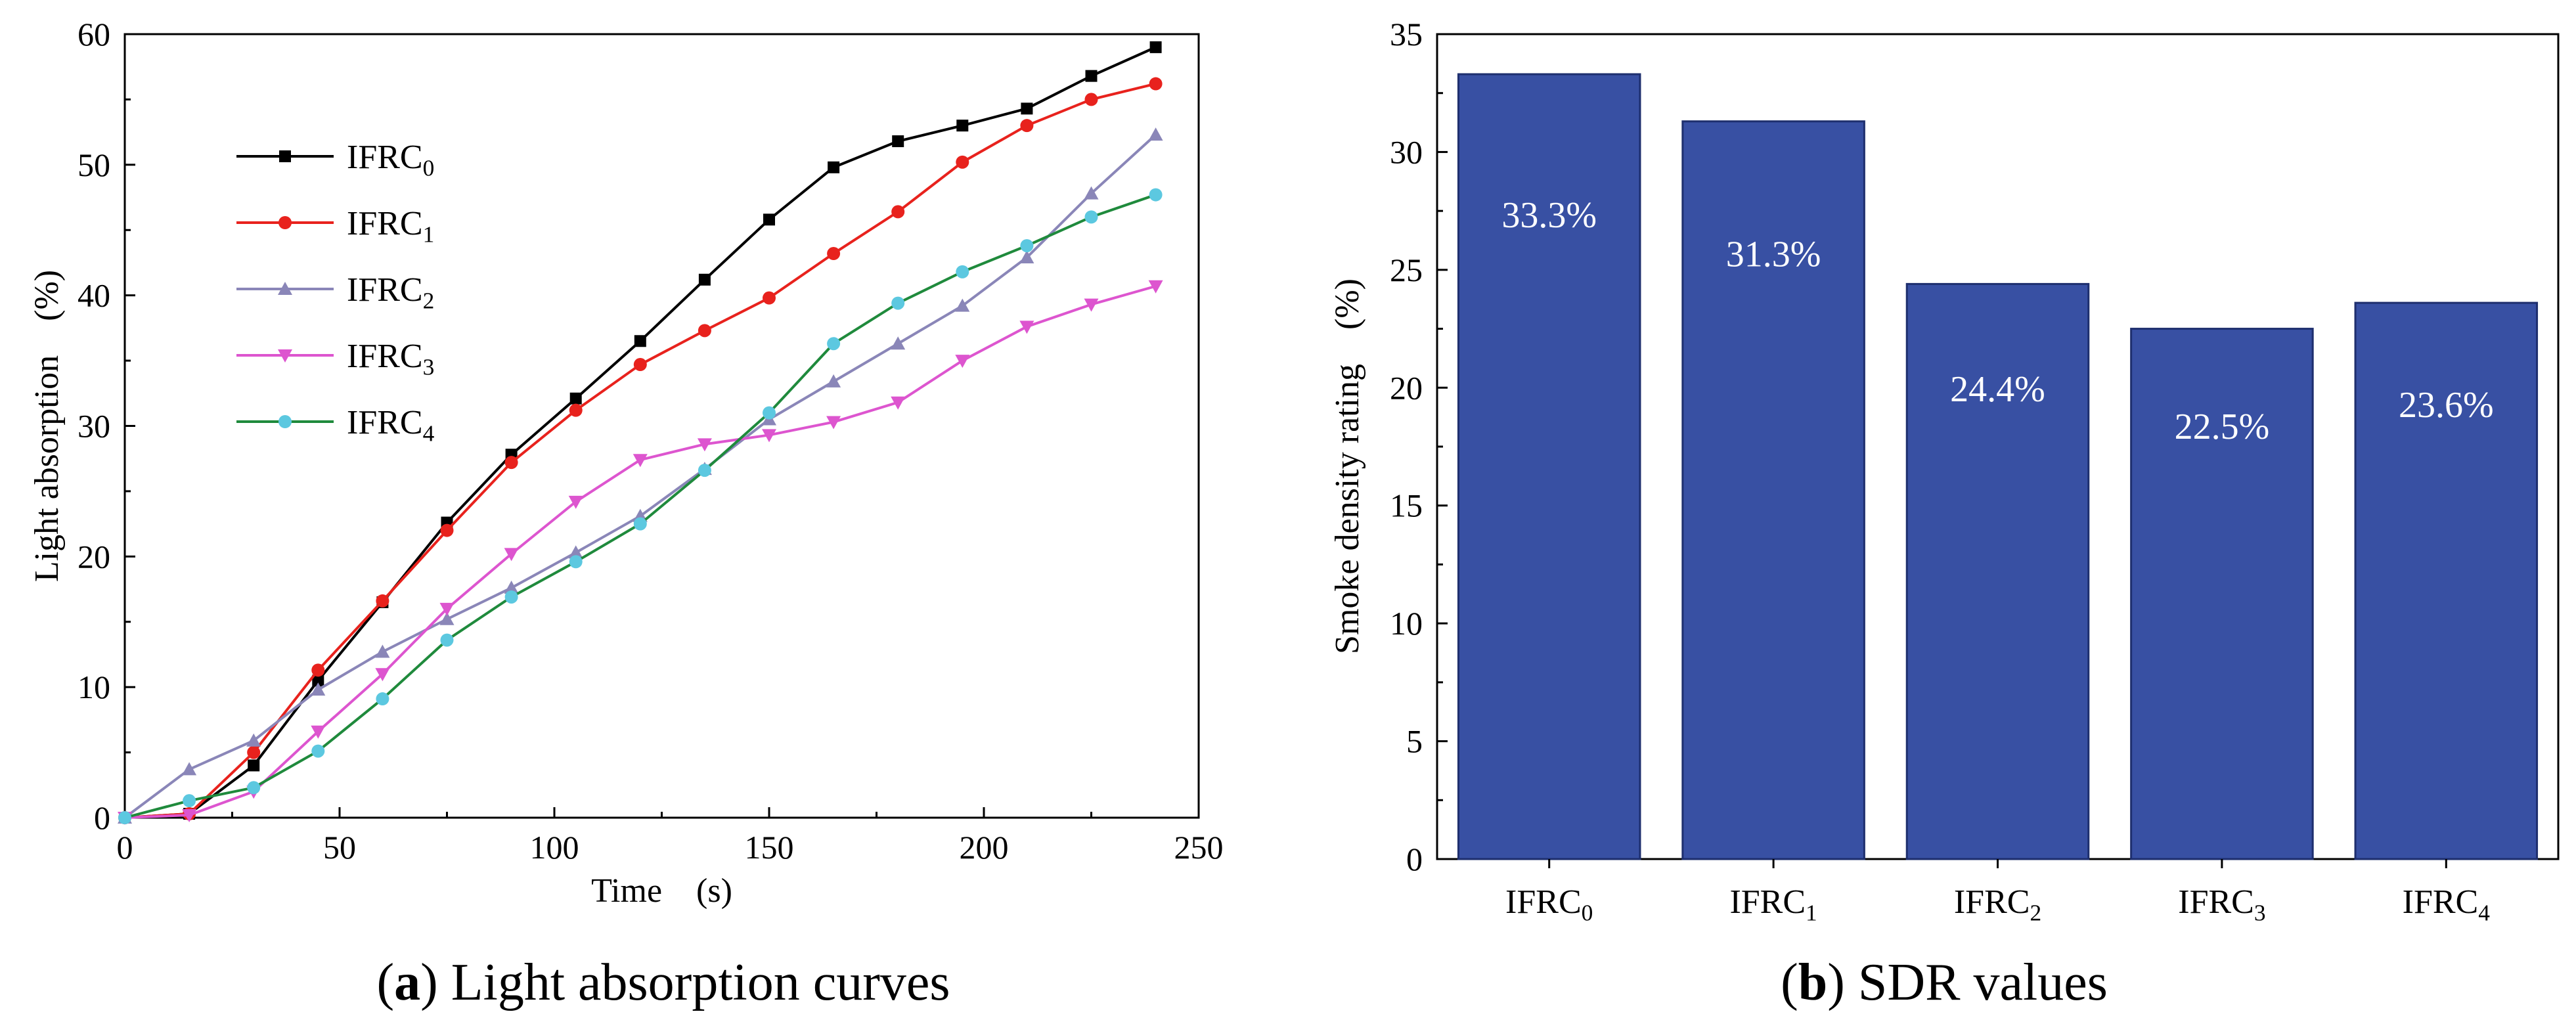 Image resolution: width=2576 pixels, height=1018 pixels. What do you see at coordinates (94, 687) in the screenshot?
I see `y-tick-label-a: 10` at bounding box center [94, 687].